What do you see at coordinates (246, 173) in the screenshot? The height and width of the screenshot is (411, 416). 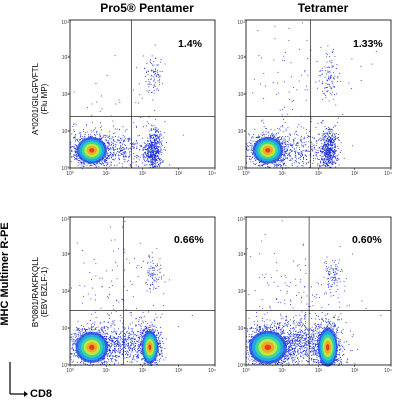 I see `x-tick-label: 10⁰` at bounding box center [246, 173].